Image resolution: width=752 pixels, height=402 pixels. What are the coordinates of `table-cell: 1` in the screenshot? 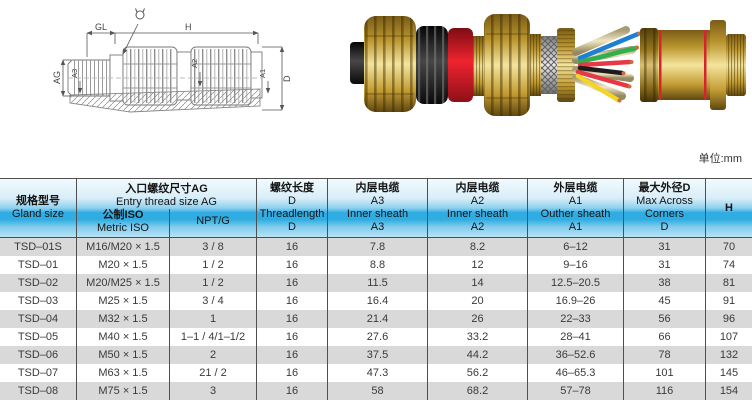 It's located at (213, 319).